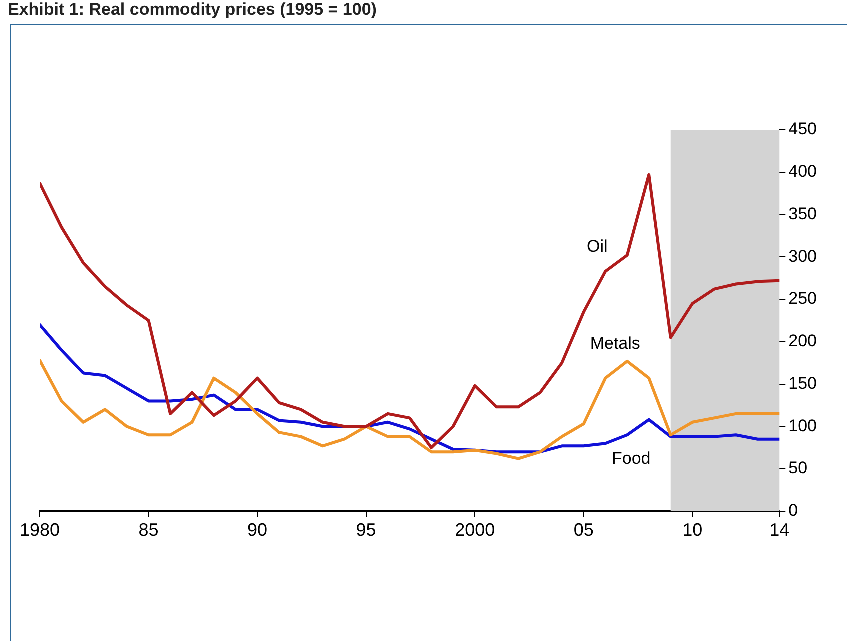 The image size is (848, 642). Describe the element at coordinates (803, 129) in the screenshot. I see `y-tick-label: 450` at that location.